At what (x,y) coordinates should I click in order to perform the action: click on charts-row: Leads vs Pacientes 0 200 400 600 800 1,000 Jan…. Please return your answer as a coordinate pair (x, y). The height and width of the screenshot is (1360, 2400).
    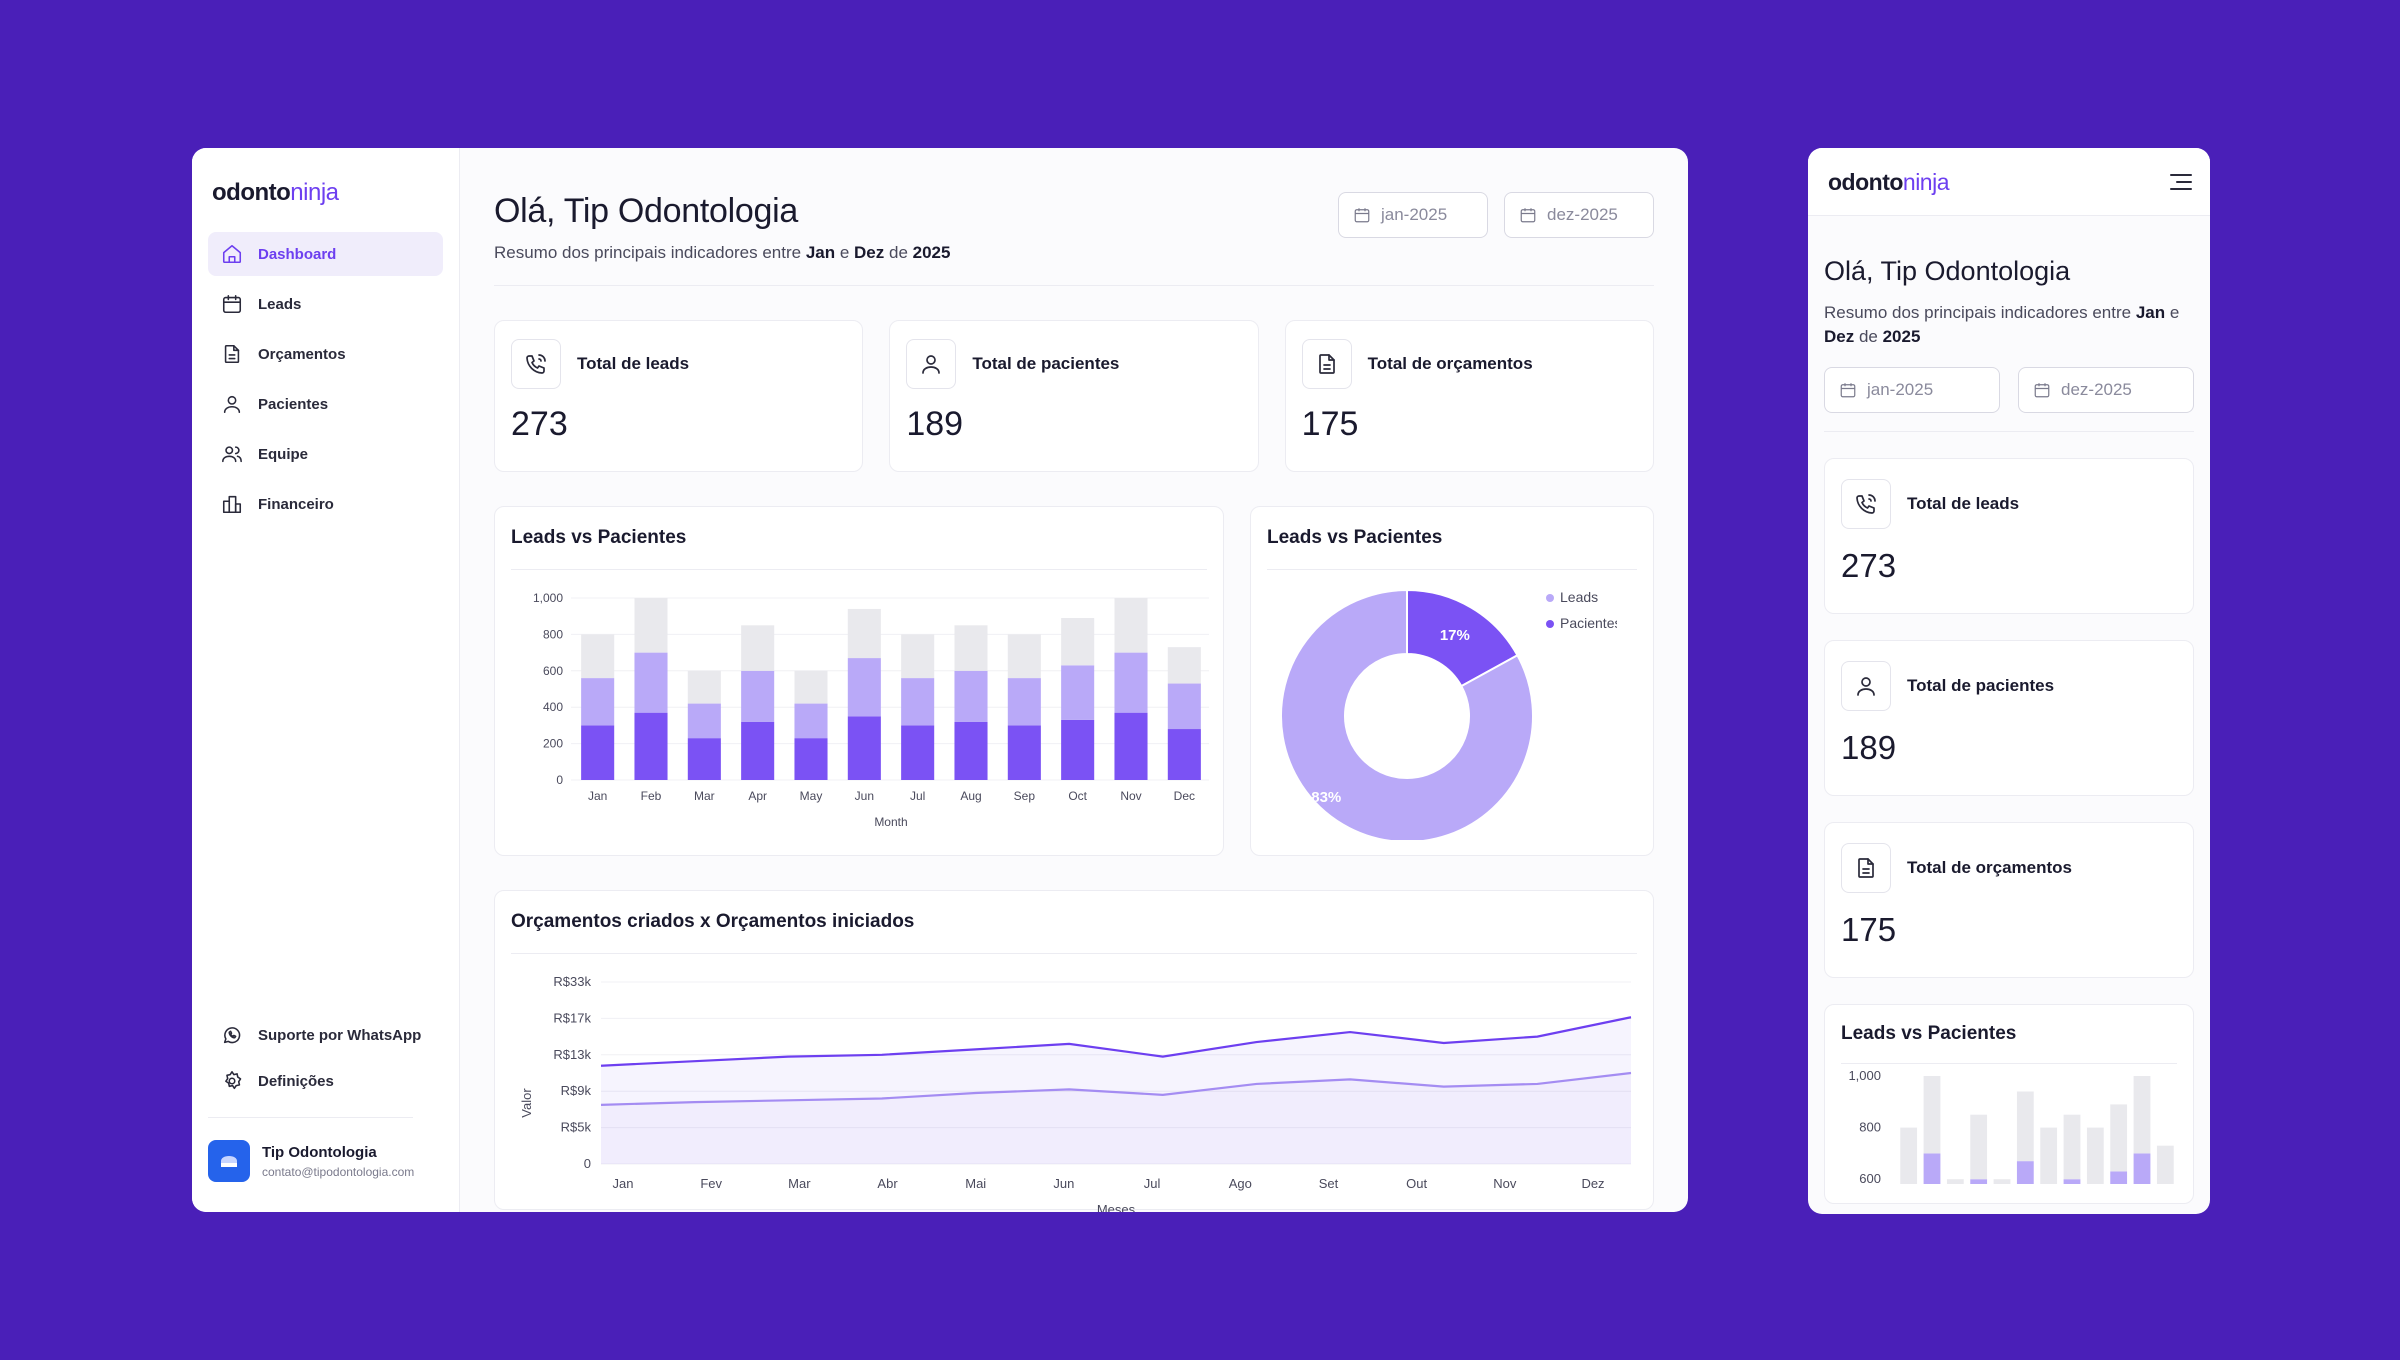
    Looking at the image, I should click on (1074, 681).